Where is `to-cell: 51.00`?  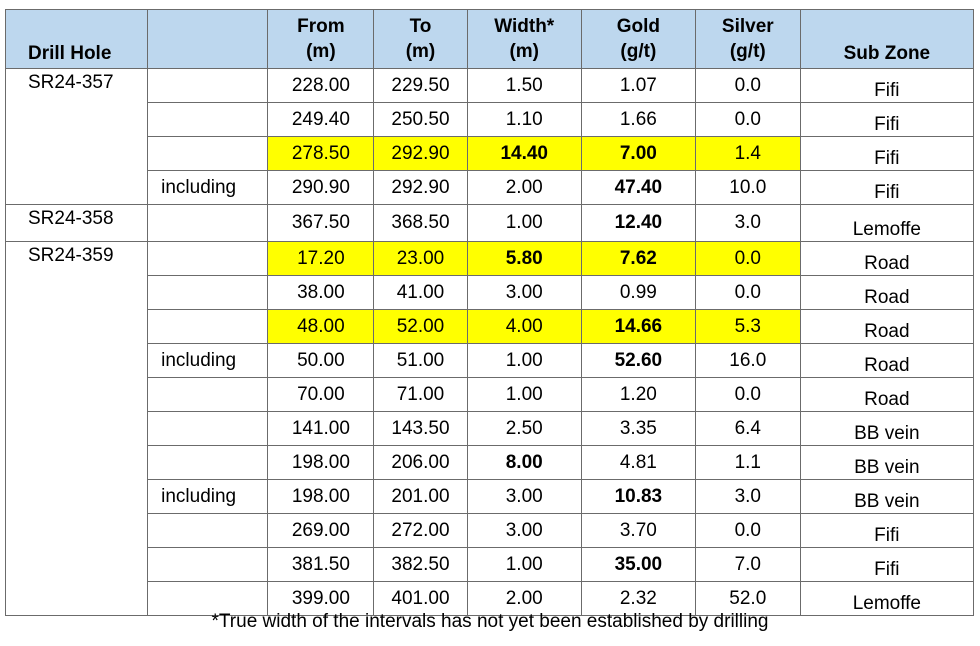
to-cell: 51.00 is located at coordinates (420, 360).